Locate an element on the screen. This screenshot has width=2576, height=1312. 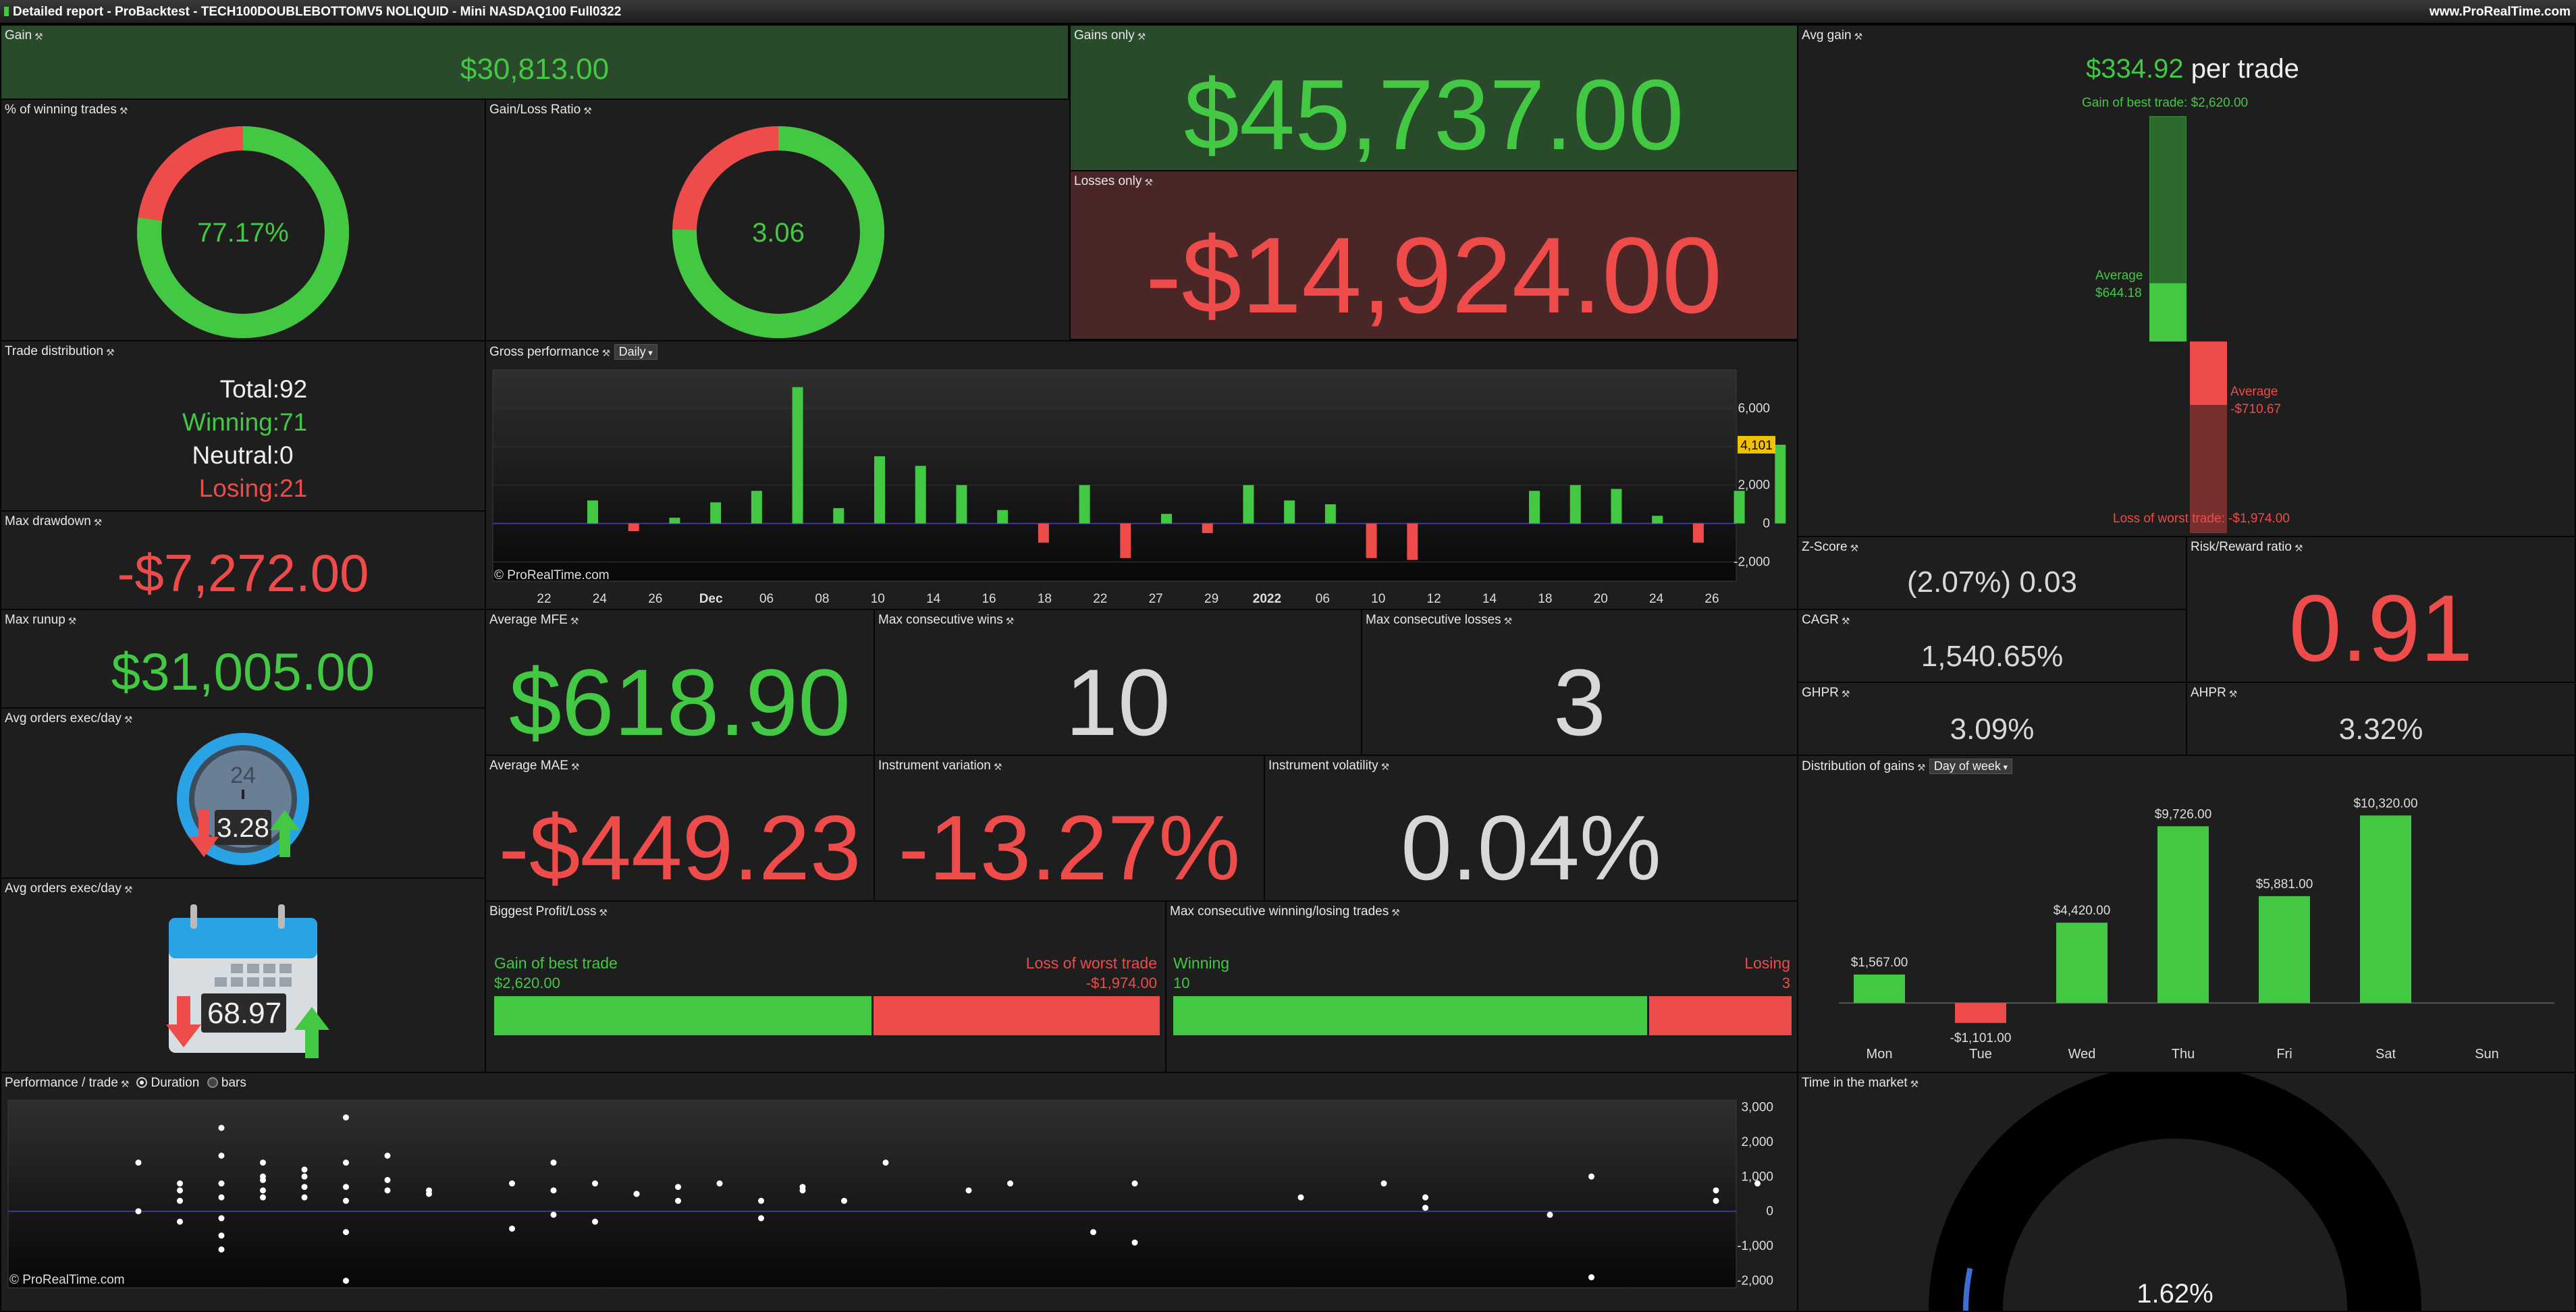
panel-header: Max consecutive losses ⚒ is located at coordinates (1440, 620).